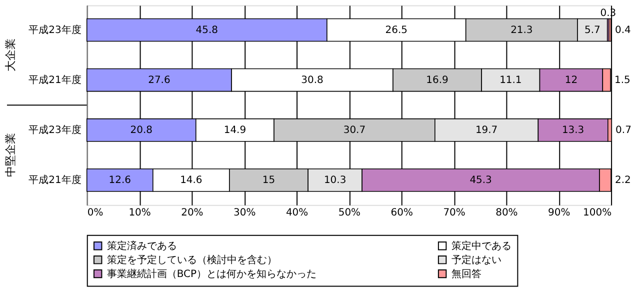 The width and height of the screenshot is (637, 292). What do you see at coordinates (269, 180) in the screenshot?
I see `data-label: 15` at bounding box center [269, 180].